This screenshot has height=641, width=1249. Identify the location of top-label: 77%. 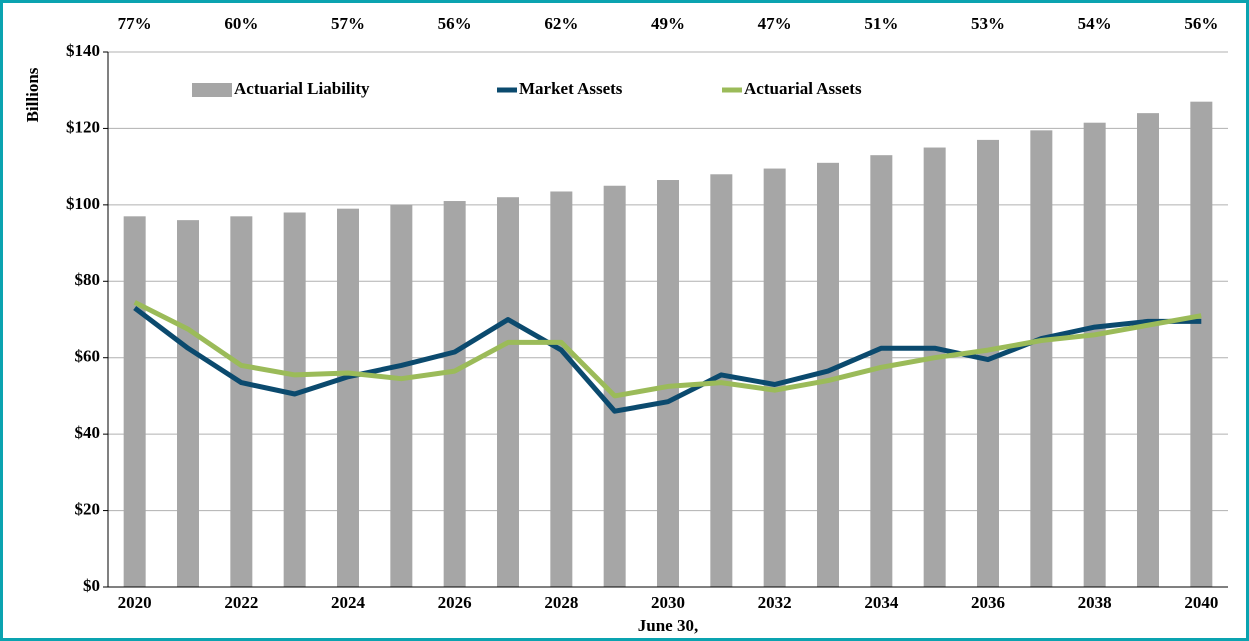
(135, 23).